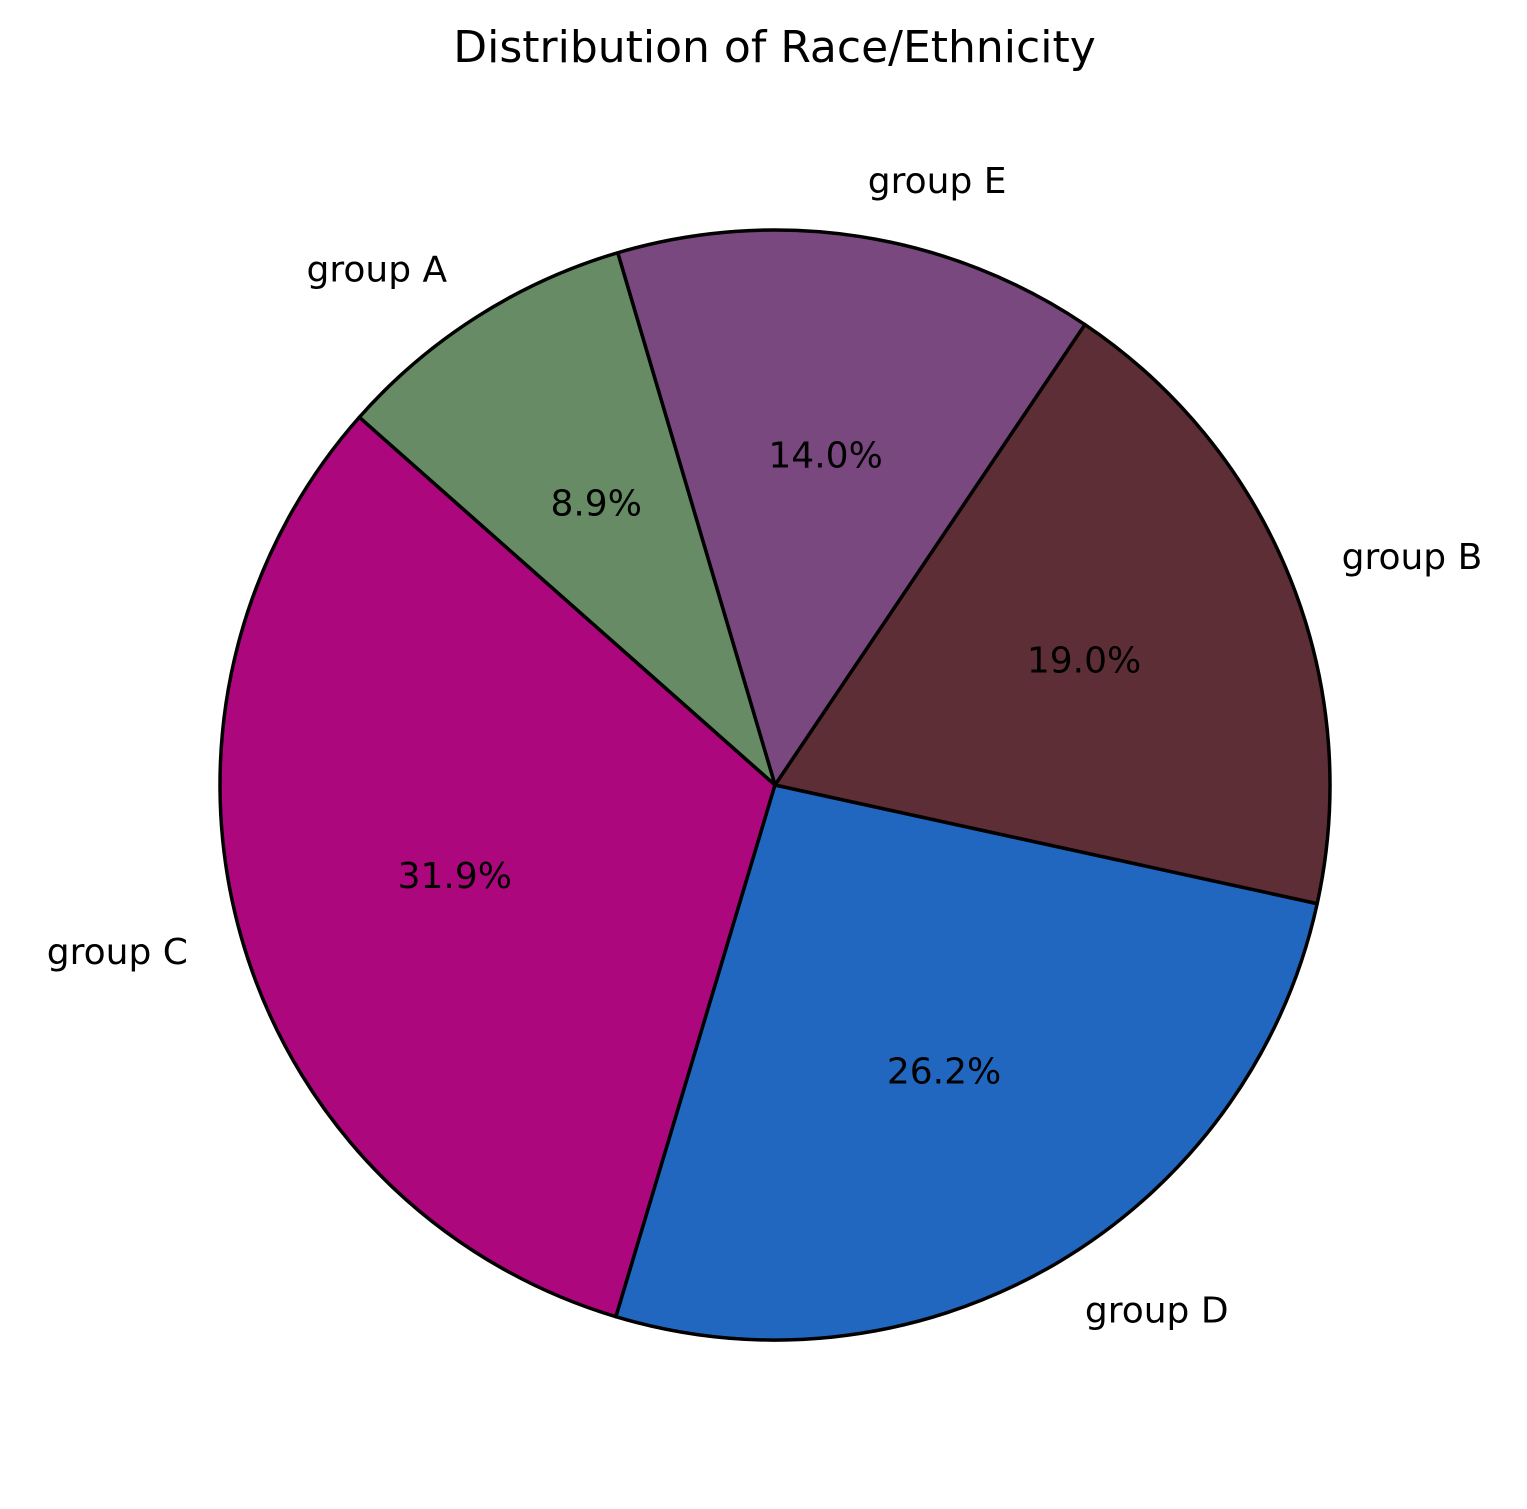  Describe the element at coordinates (774, 47) in the screenshot. I see `chart-title: Distribution of Race/Ethnicity` at that location.